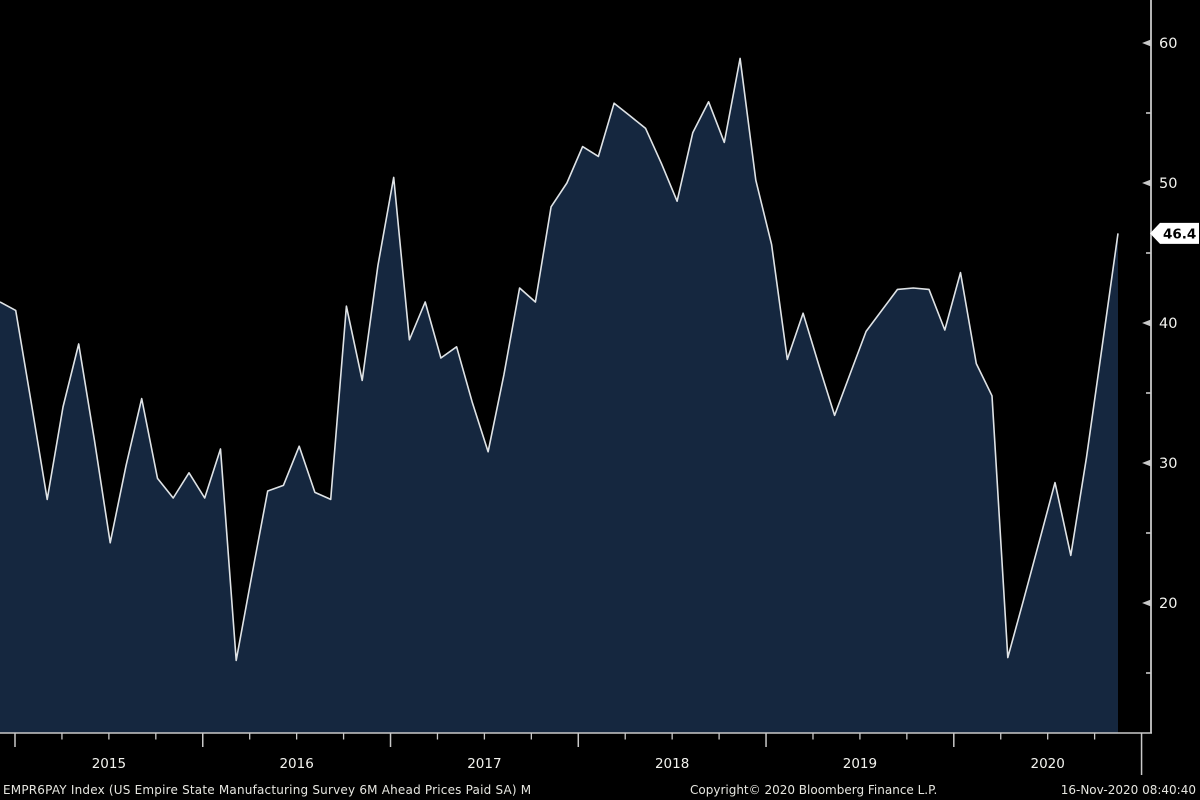 Image resolution: width=1200 pixels, height=800 pixels. I want to click on x-axis: 2015 2016 2017 2018 2019 2020, so click(576, 753).